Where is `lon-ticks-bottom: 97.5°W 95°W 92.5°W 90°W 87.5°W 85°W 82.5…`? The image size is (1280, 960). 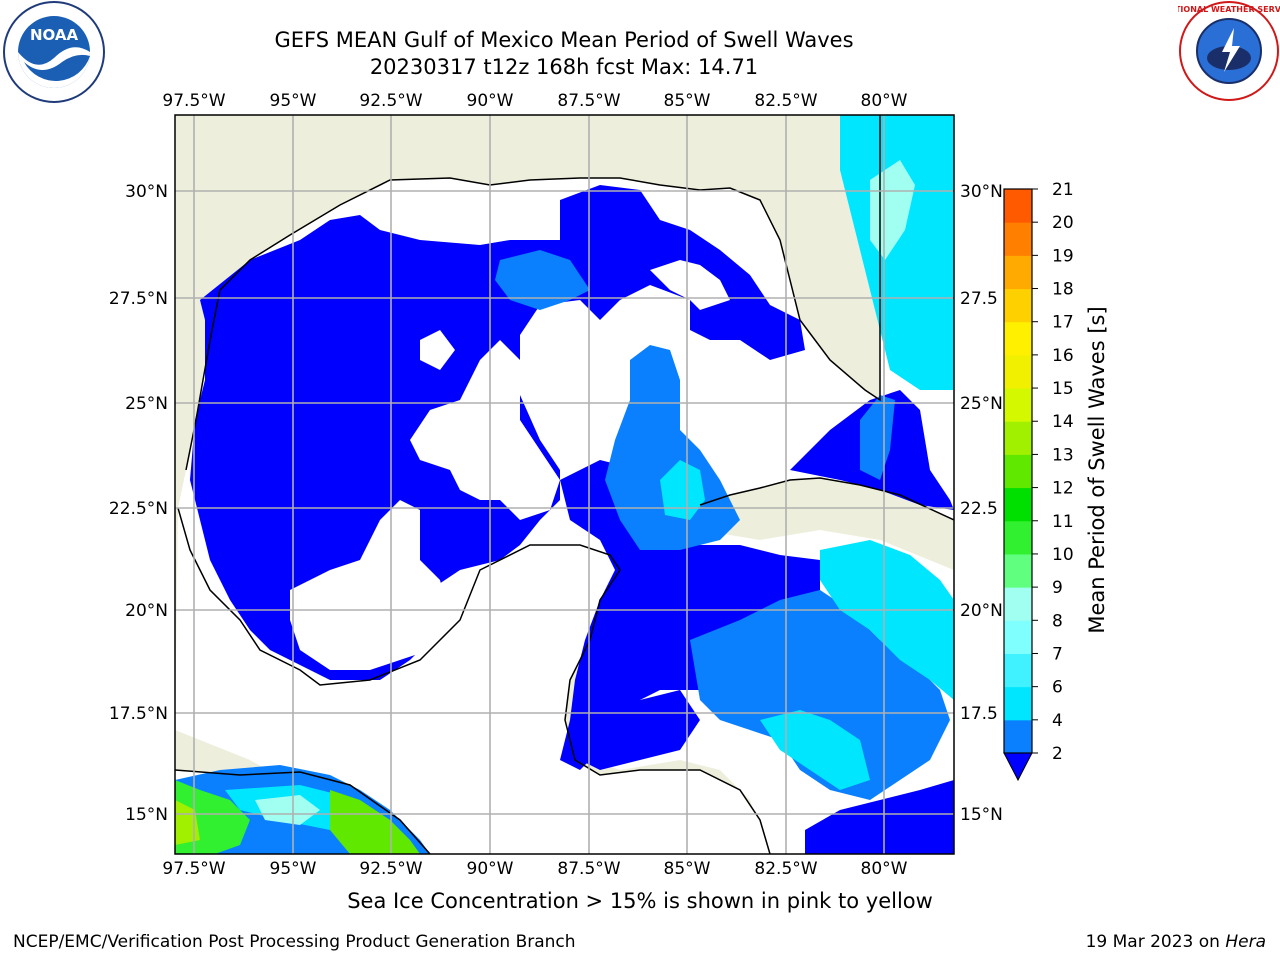
lon-ticks-bottom: 97.5°W 95°W 92.5°W 90°W 87.5°W 85°W 82.5… is located at coordinates (534, 869).